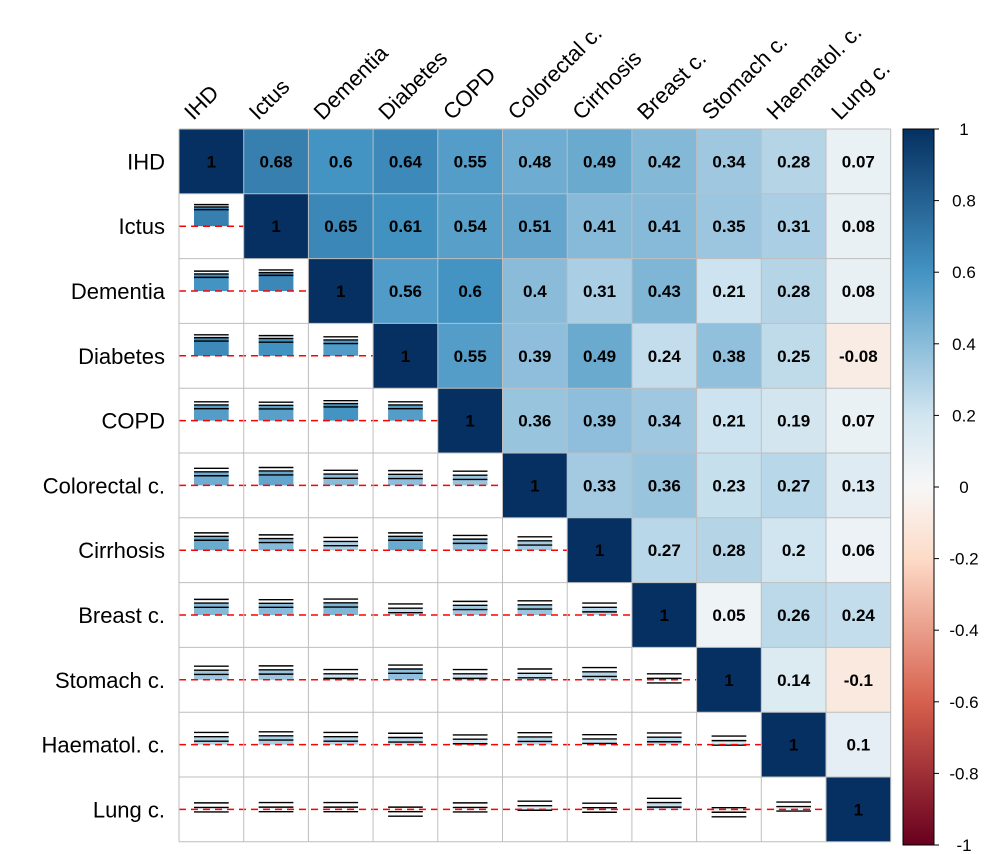 The image size is (993, 854). I want to click on value-label-5-7: 0.36, so click(664, 485).